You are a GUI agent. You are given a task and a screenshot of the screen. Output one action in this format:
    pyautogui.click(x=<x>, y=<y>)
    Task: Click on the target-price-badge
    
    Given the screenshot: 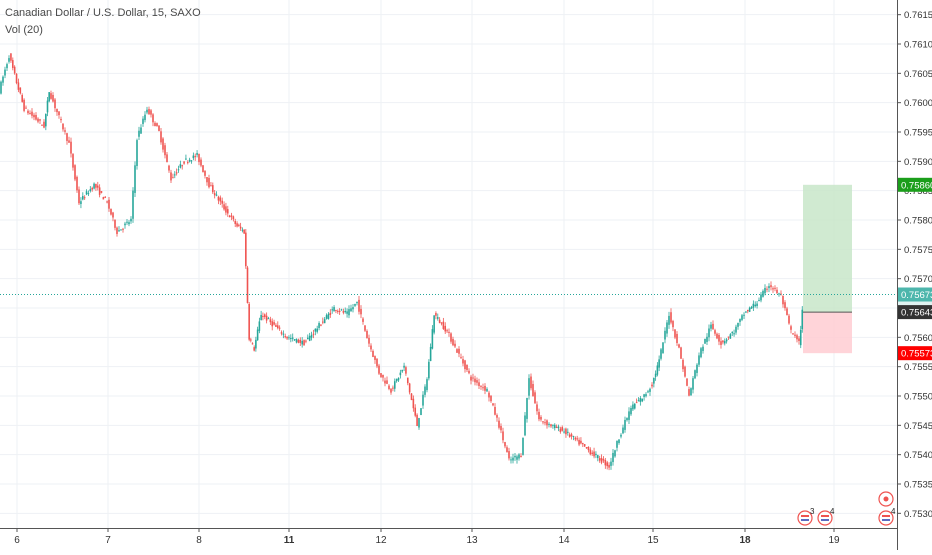 What is the action you would take?
    pyautogui.click(x=915, y=184)
    